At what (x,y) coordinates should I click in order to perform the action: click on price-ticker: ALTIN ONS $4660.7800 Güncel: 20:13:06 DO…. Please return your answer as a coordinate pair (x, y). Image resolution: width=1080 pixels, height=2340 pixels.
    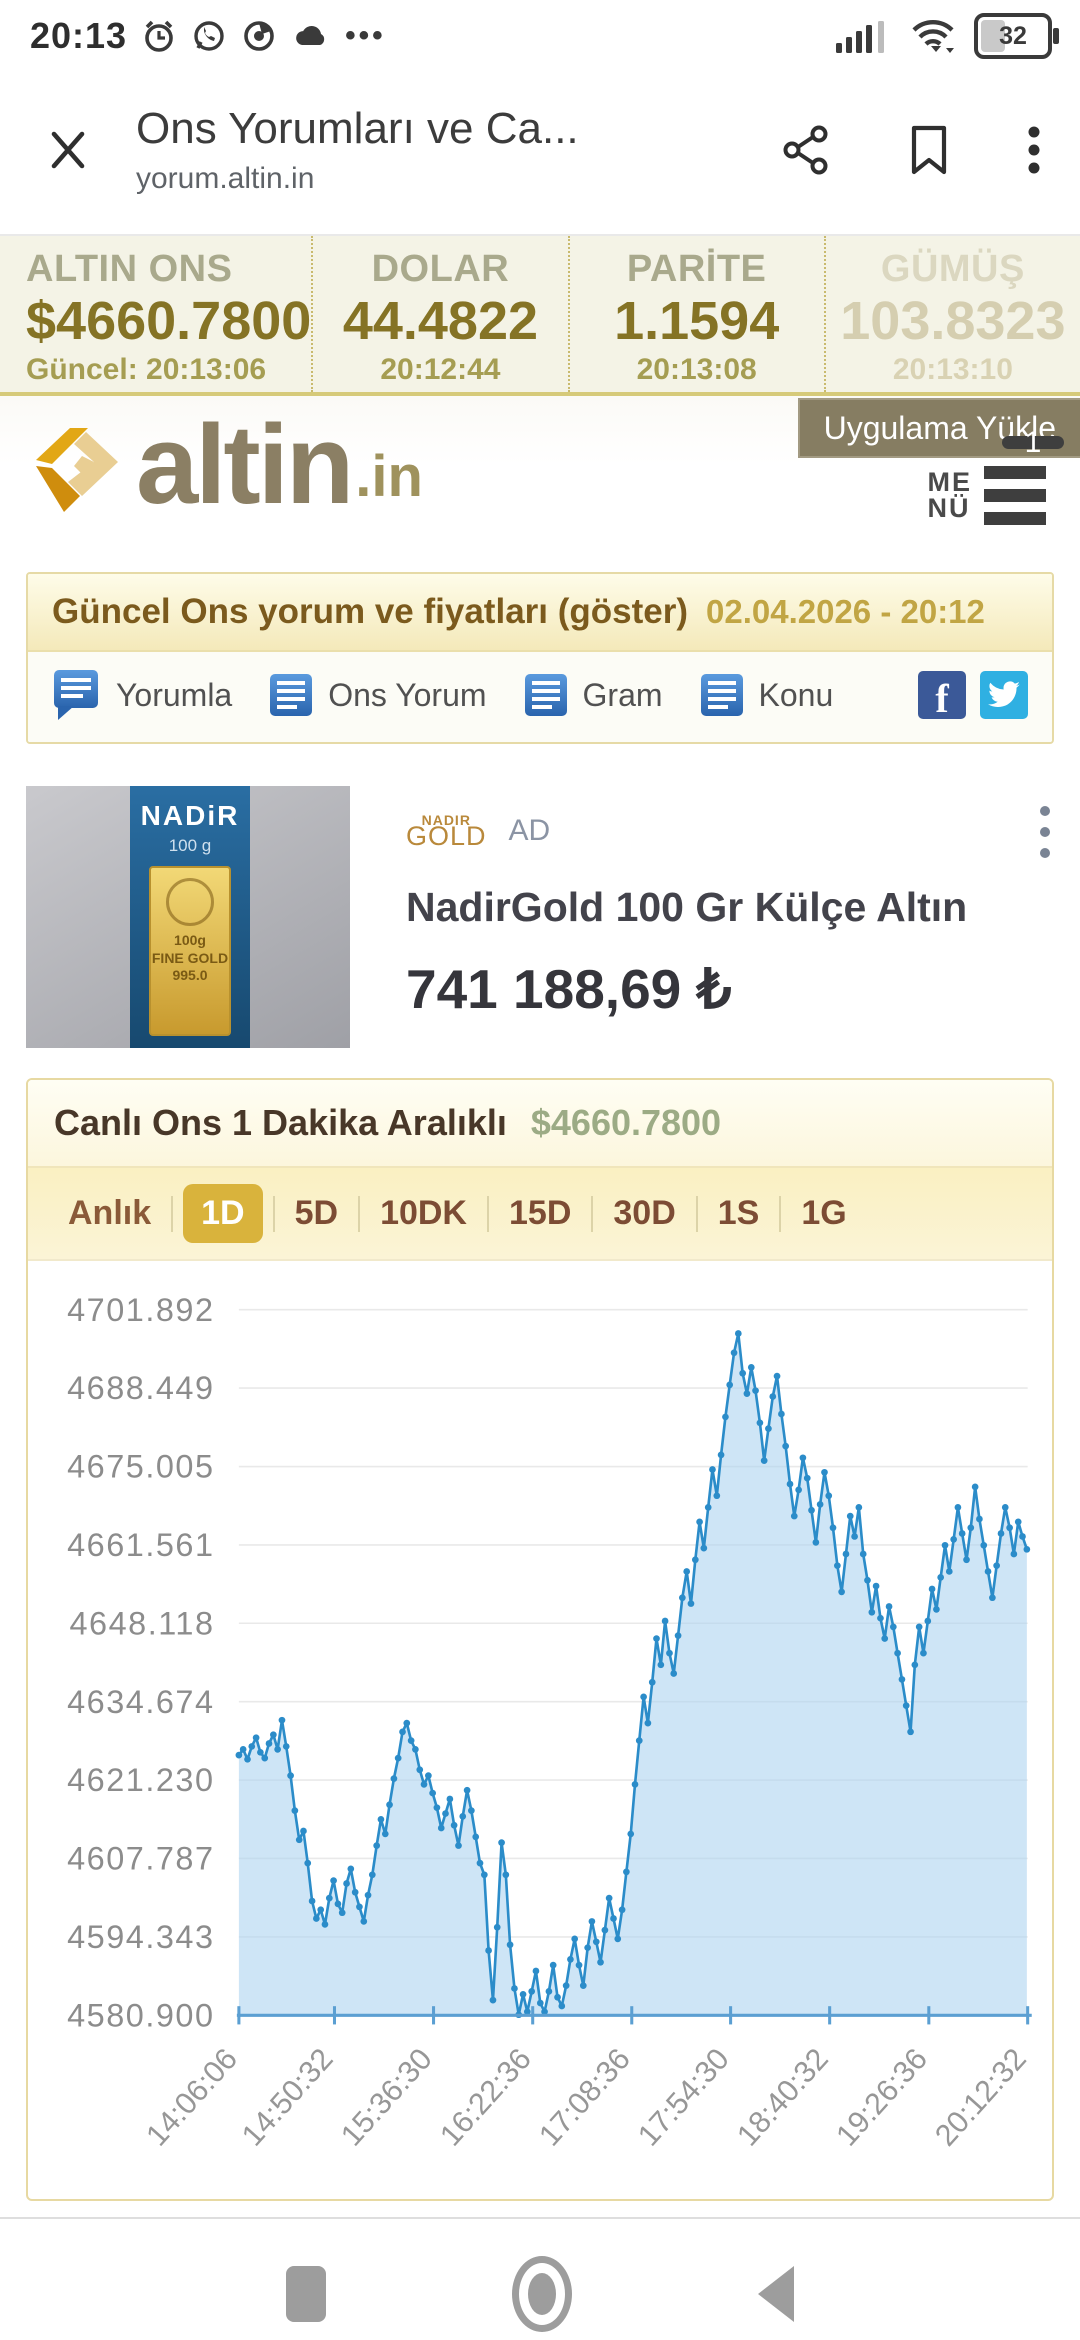
    Looking at the image, I should click on (540, 316).